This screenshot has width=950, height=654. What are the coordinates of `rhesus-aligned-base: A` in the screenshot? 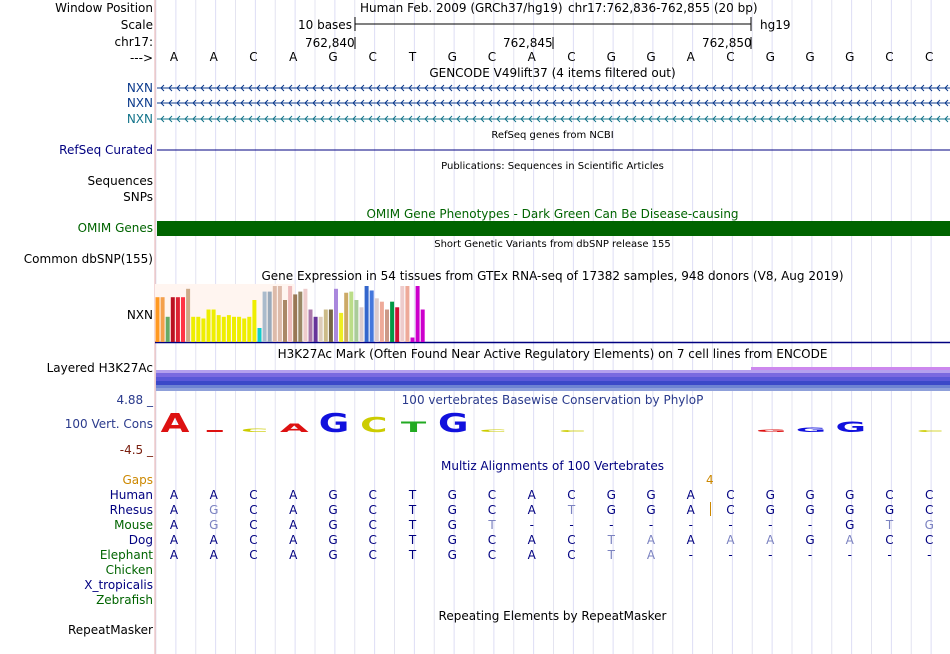 It's located at (174, 510).